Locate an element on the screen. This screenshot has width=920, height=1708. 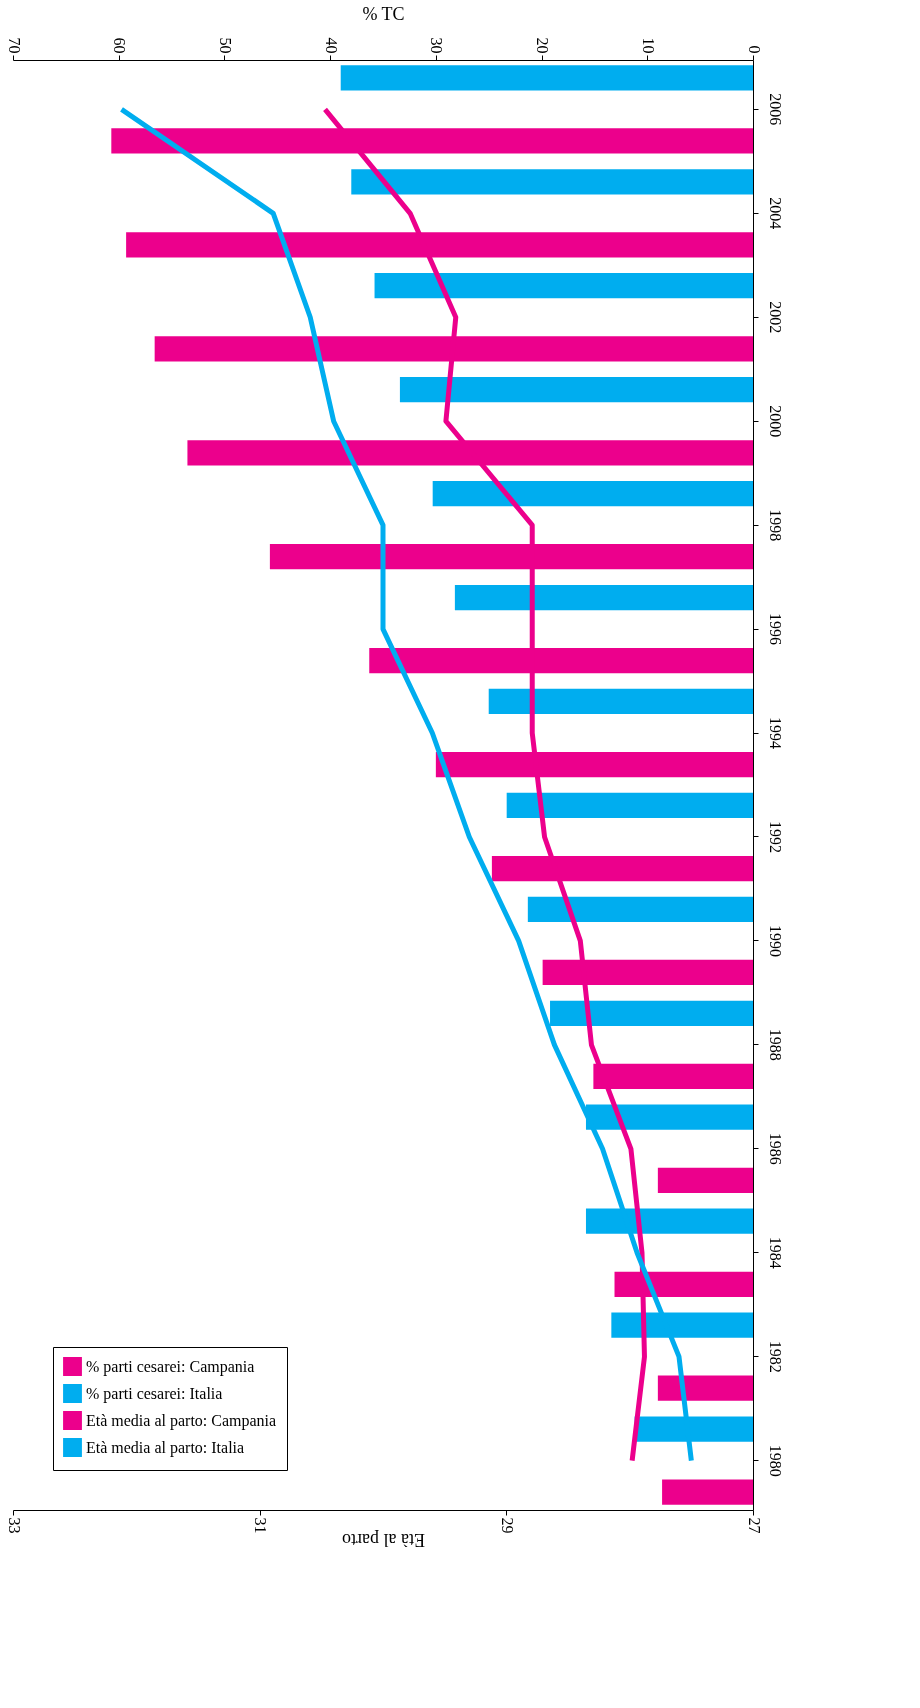
x-axis-title: % TC is located at coordinates (383, 13).